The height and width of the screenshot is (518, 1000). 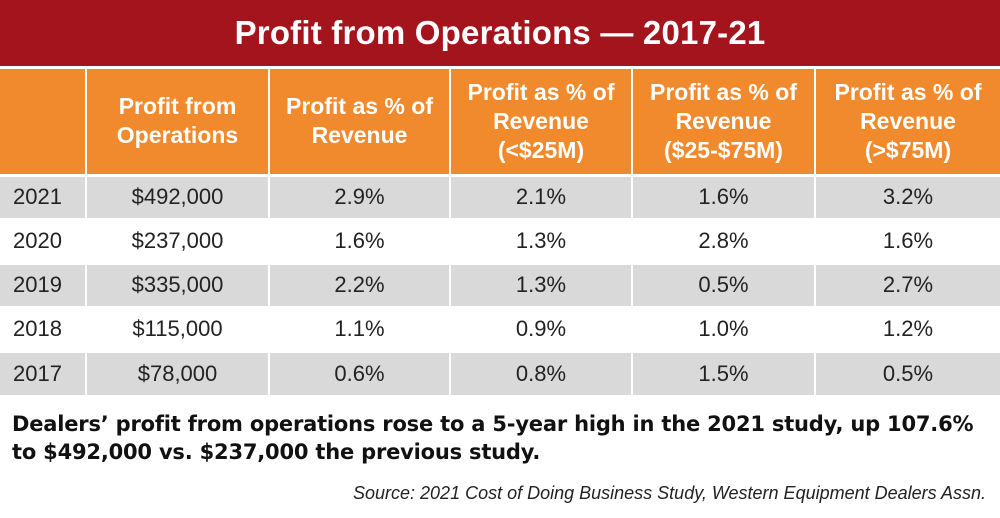 What do you see at coordinates (723, 240) in the screenshot?
I see `table-cell: 2.8%` at bounding box center [723, 240].